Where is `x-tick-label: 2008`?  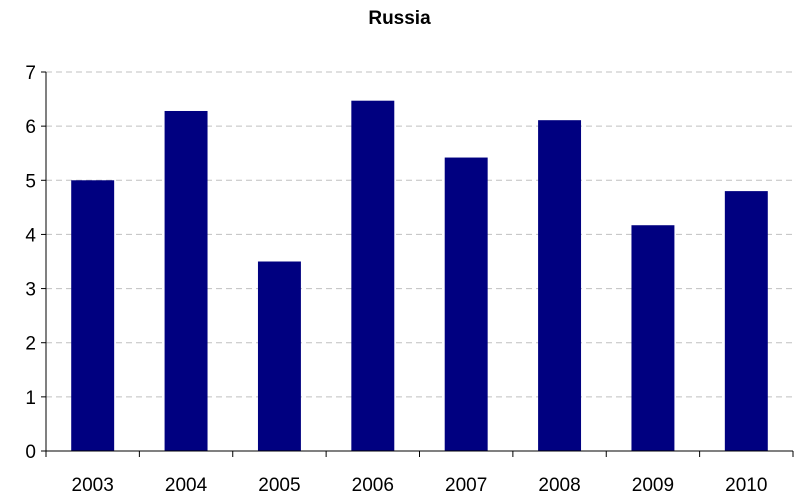 x-tick-label: 2008 is located at coordinates (559, 485).